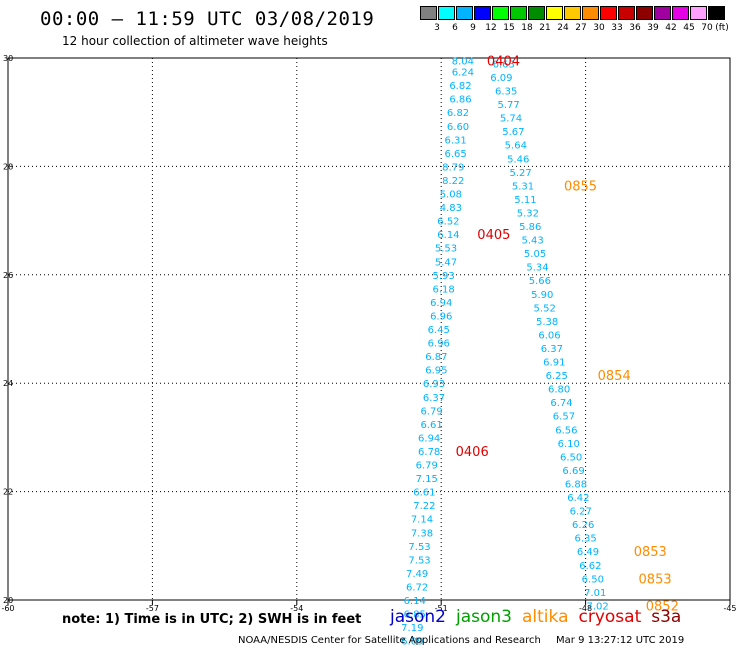  Describe the element at coordinates (458, 127) in the screenshot. I see `wave-height-value: 6.60` at that location.